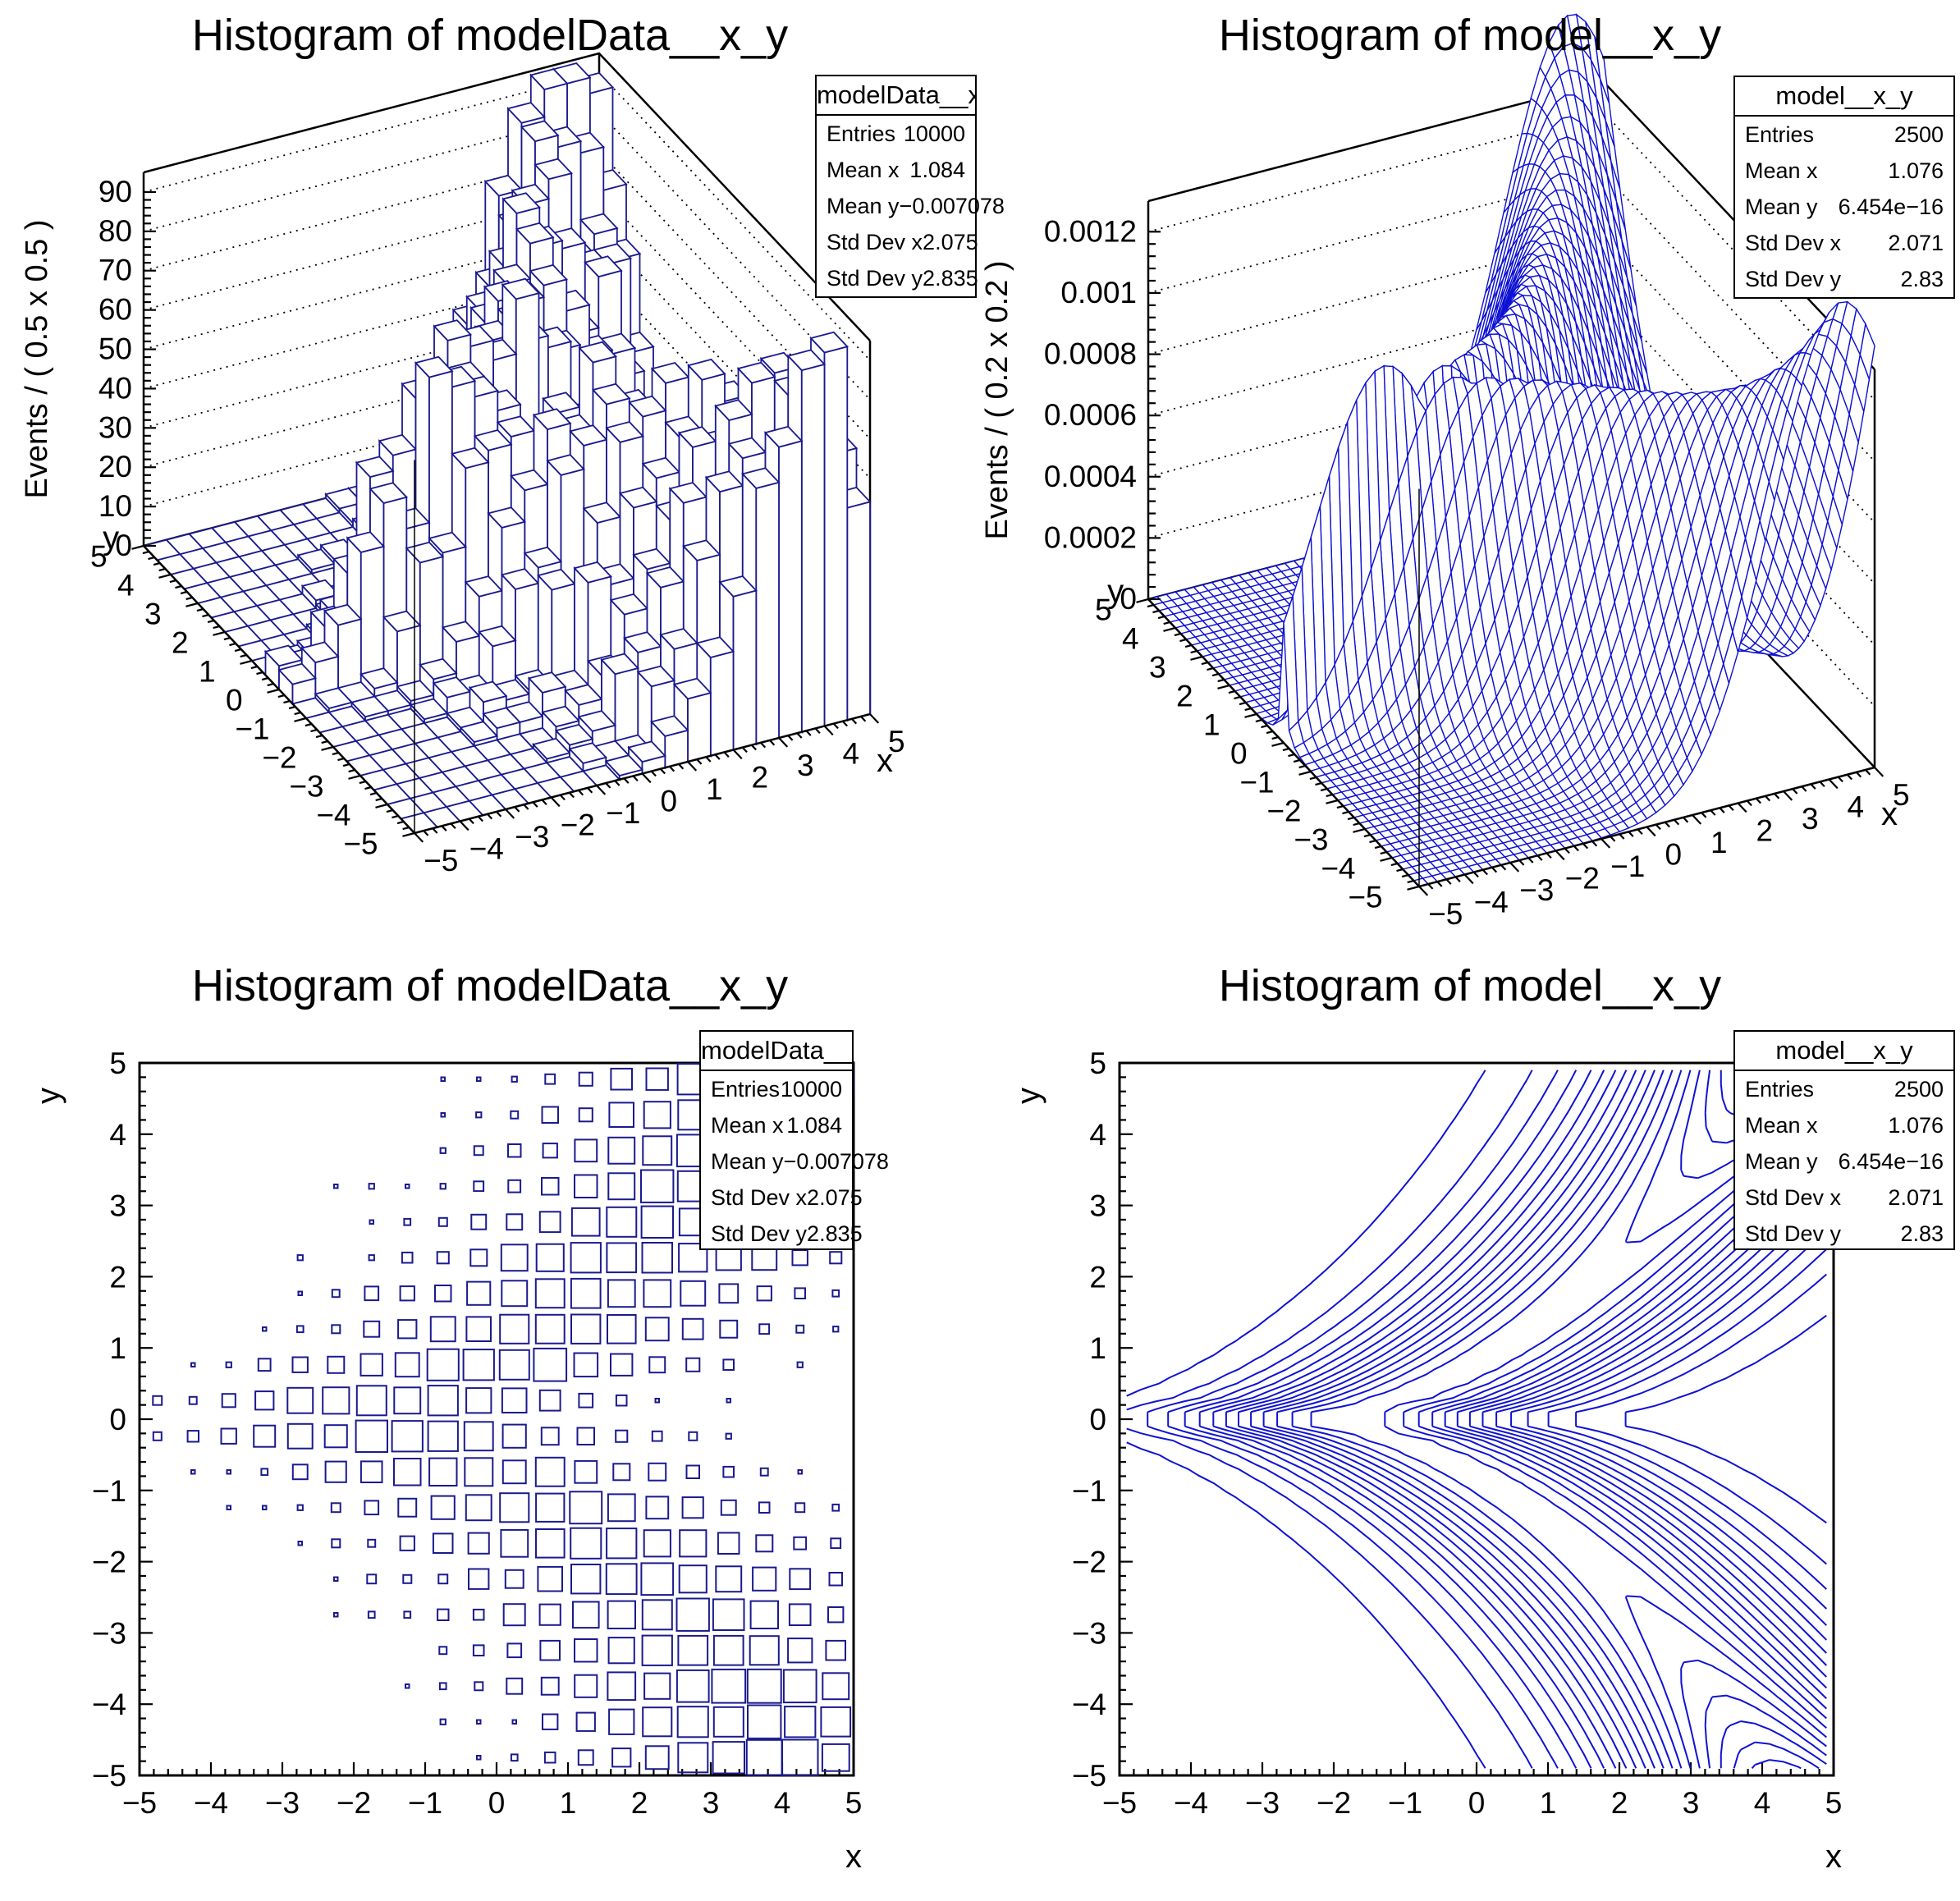  Describe the element at coordinates (1090, 231) in the screenshot. I see `svg-text: 0.0012` at that location.